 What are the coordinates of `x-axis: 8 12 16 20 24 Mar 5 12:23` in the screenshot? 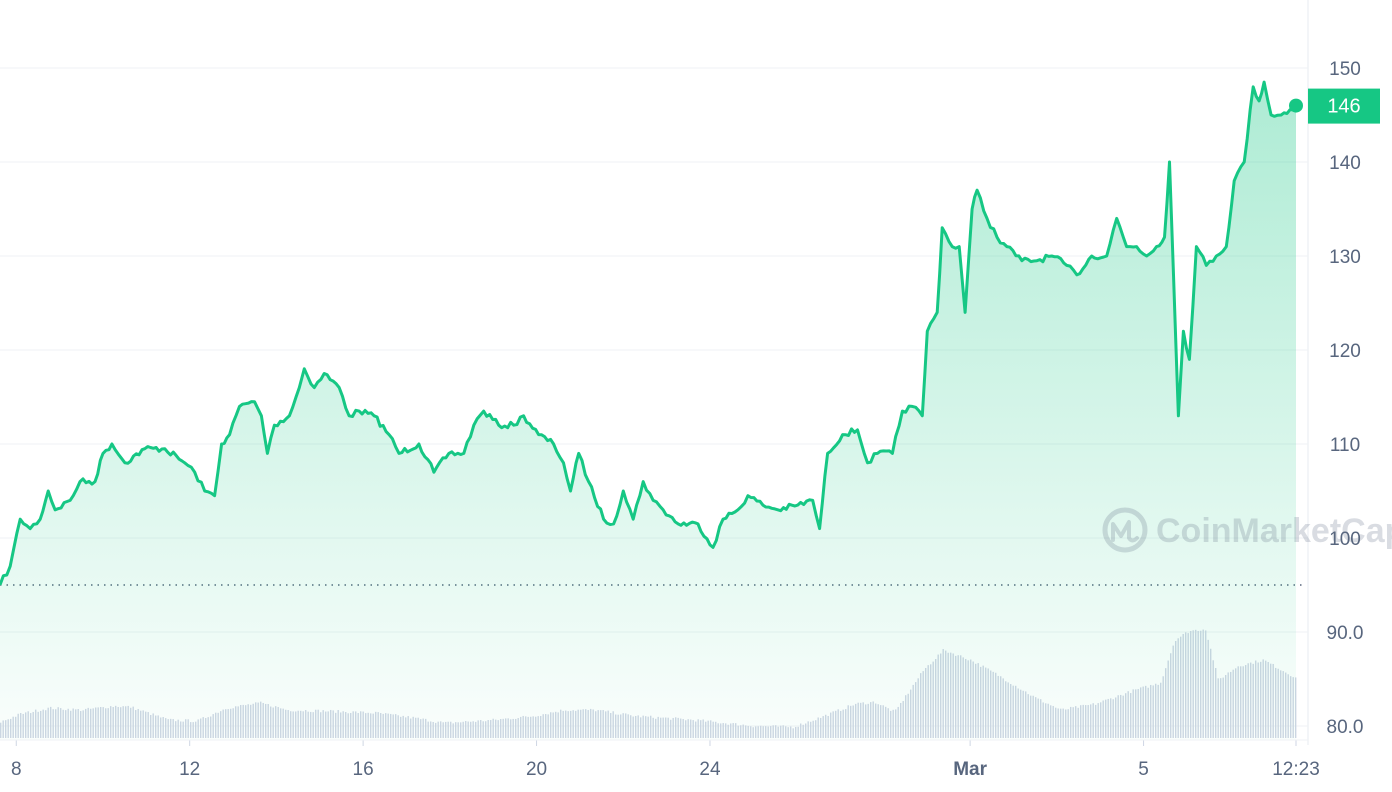 It's located at (660, 759).